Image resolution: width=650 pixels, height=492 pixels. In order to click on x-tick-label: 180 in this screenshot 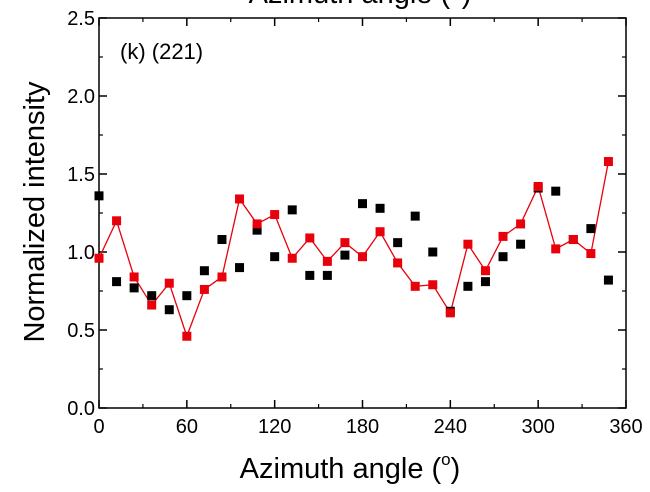, I will do `click(362, 427)`.